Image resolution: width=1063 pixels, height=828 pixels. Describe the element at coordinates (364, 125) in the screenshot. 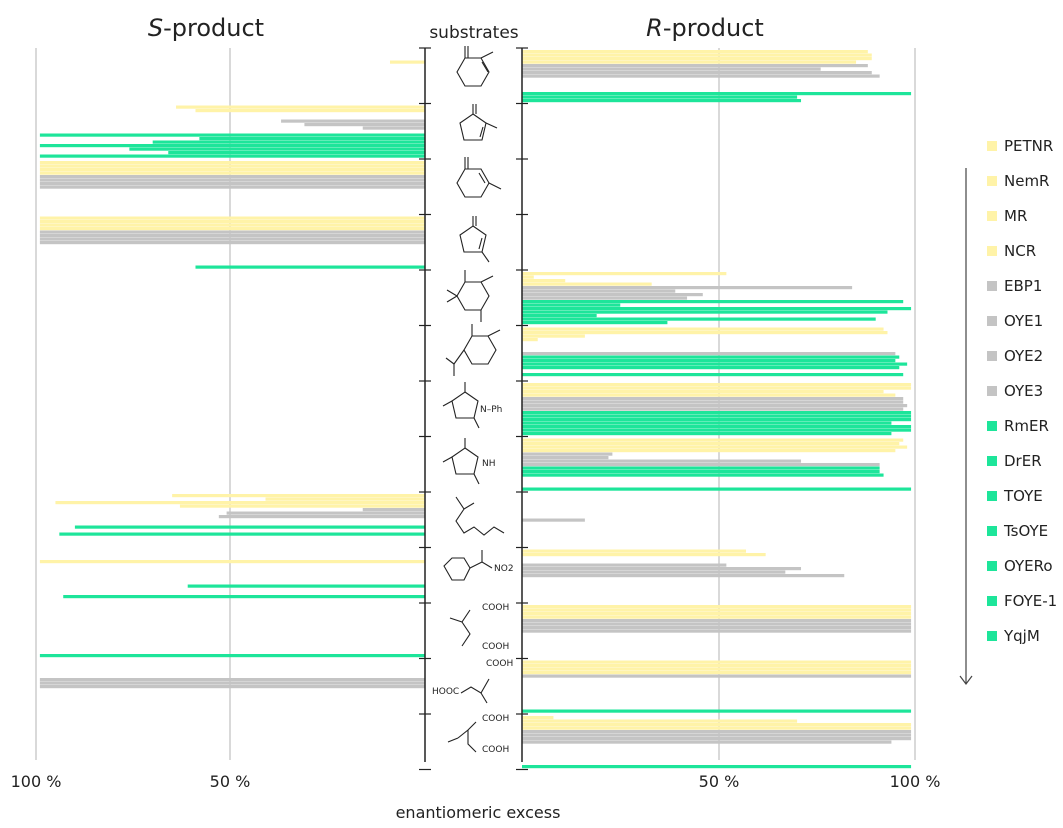

I see `bar-s2-OYE1-S` at that location.